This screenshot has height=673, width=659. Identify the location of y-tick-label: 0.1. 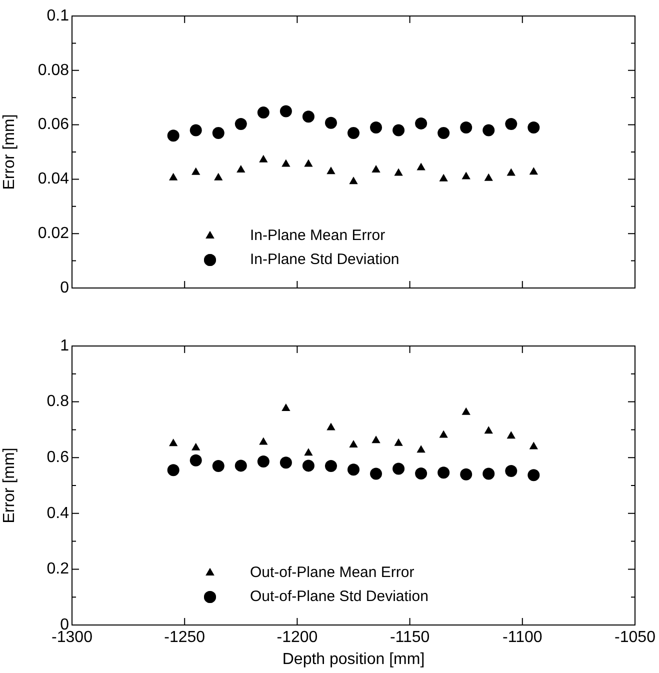
(58, 15).